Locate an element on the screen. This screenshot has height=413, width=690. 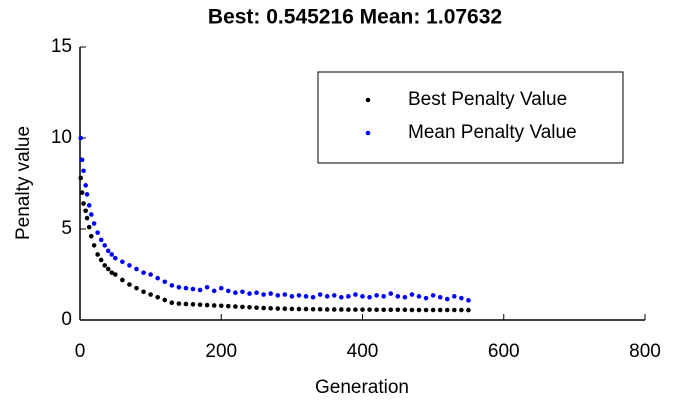
x-tick-label: 800 is located at coordinates (645, 351).